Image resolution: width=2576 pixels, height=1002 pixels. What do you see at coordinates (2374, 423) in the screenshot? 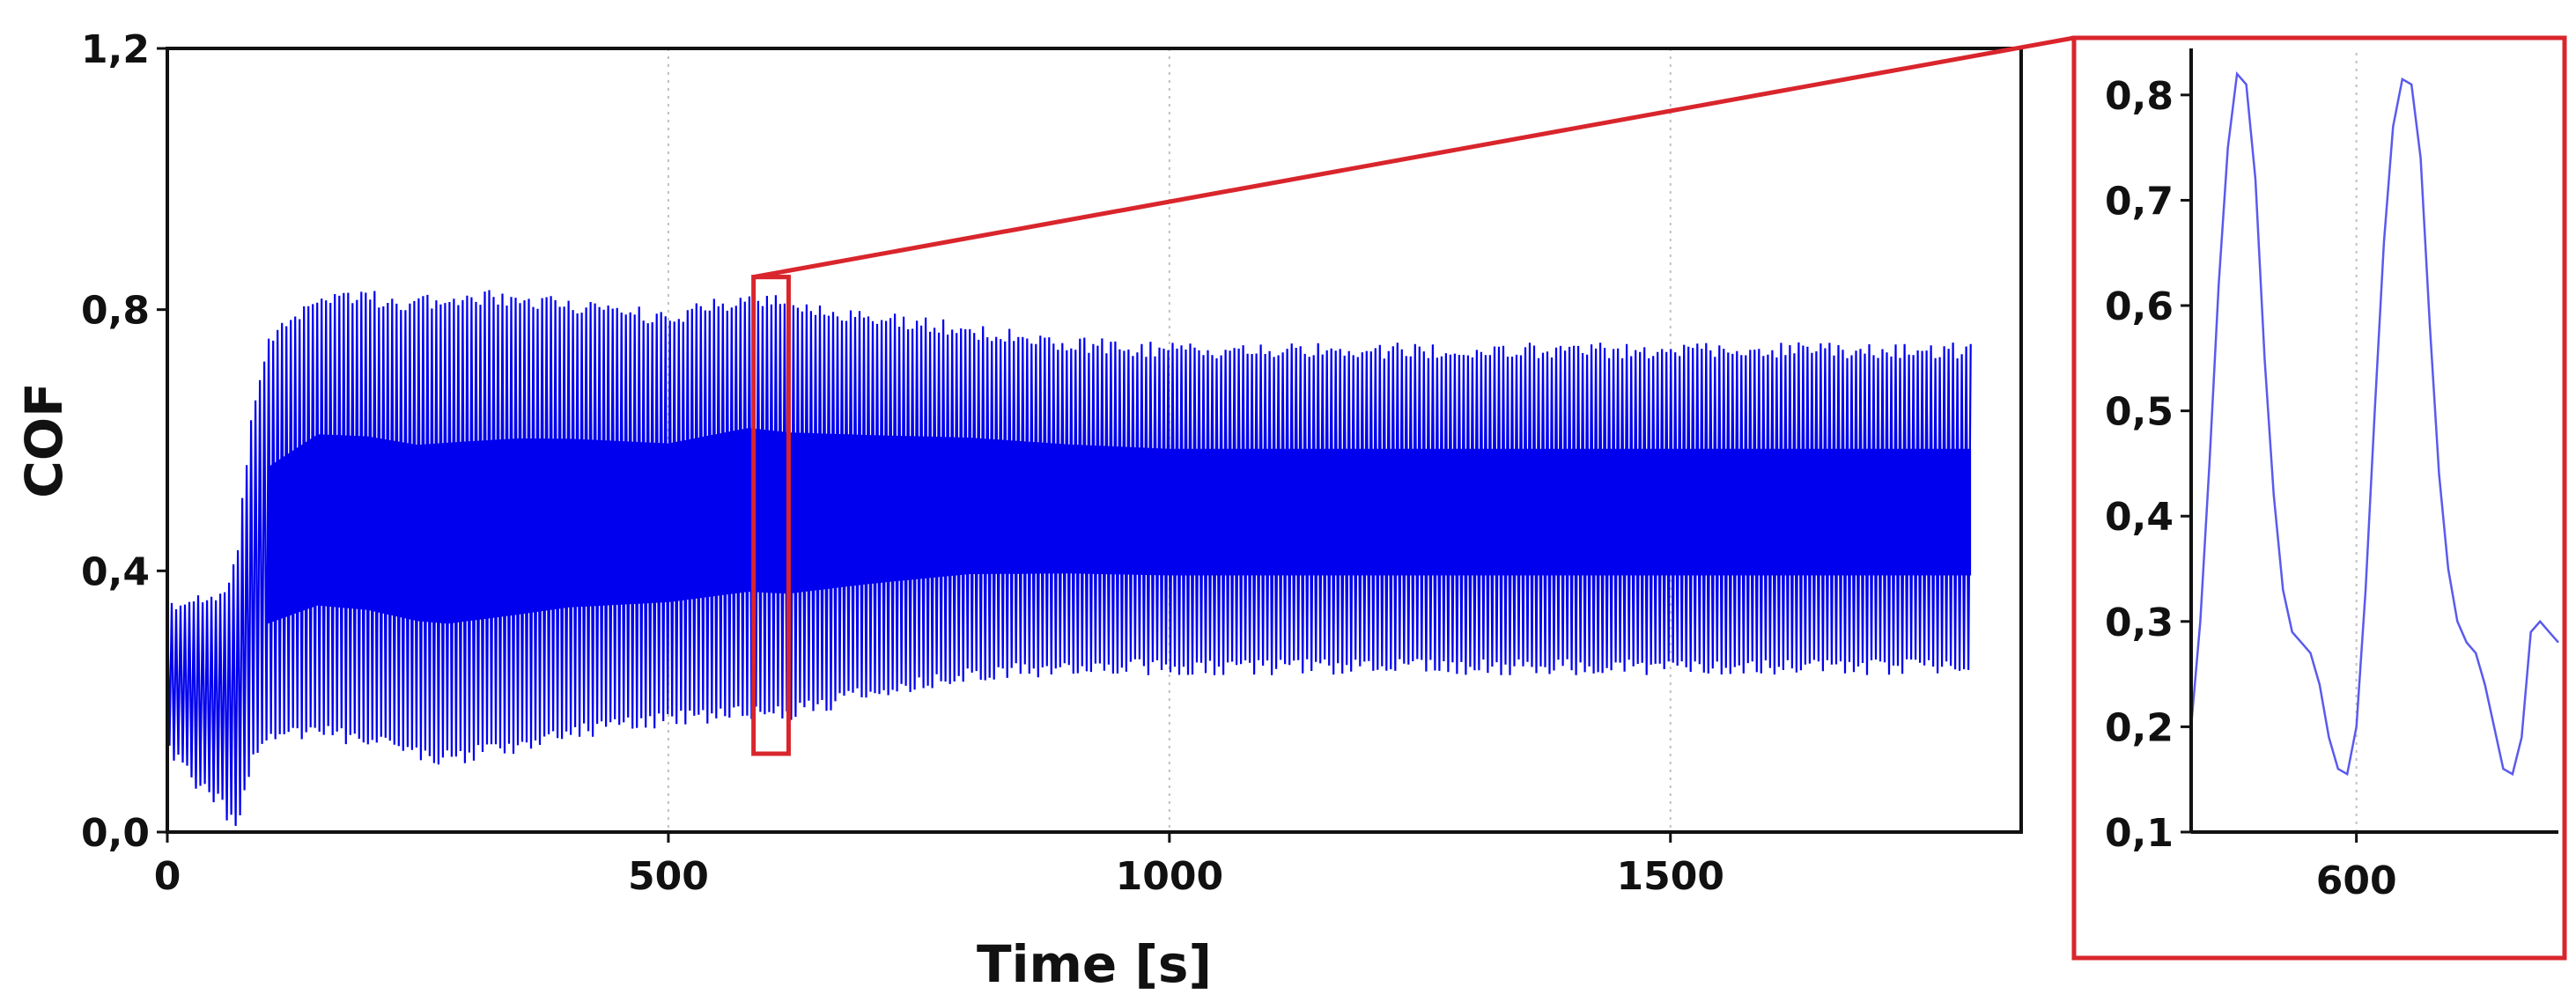
I see `inset-series-line` at bounding box center [2374, 423].